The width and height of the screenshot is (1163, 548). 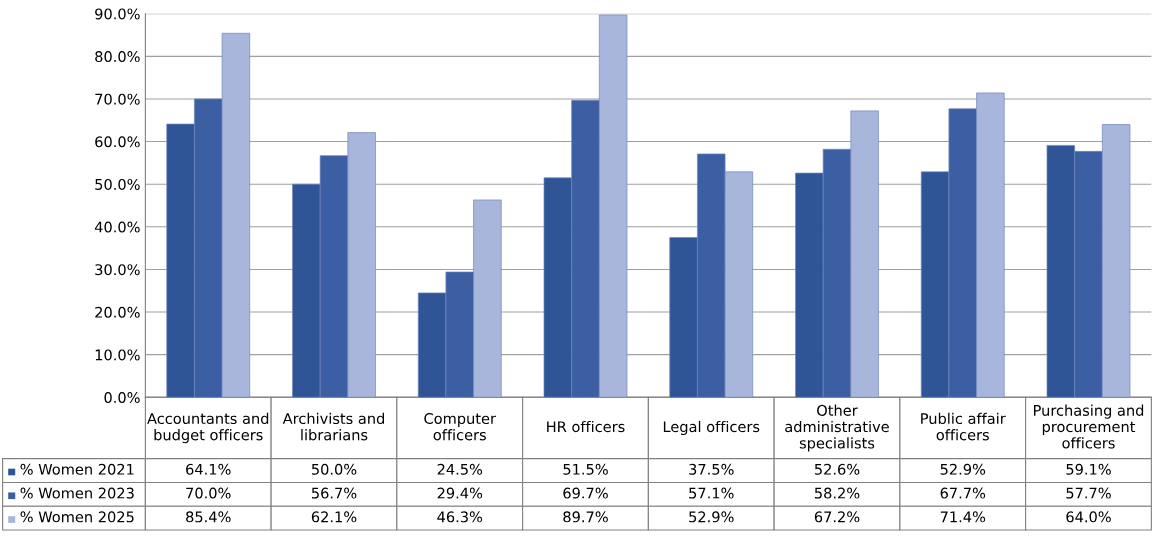 What do you see at coordinates (1088, 493) in the screenshot?
I see `data-label: 57.7%` at bounding box center [1088, 493].